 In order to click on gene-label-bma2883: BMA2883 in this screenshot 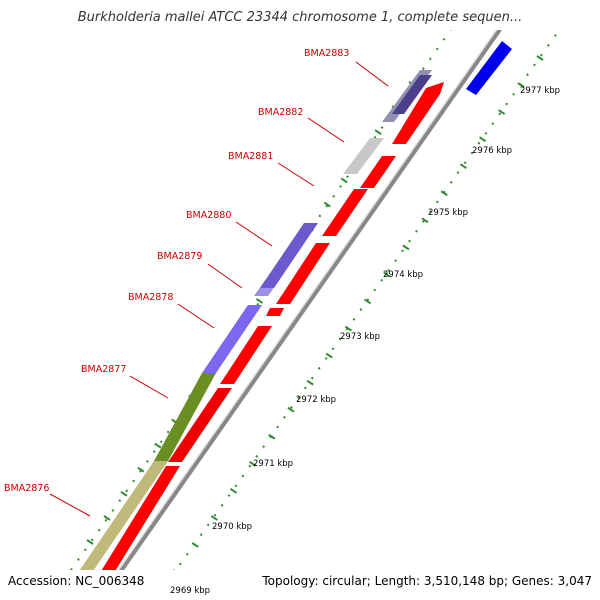, I will do `click(326, 53)`.